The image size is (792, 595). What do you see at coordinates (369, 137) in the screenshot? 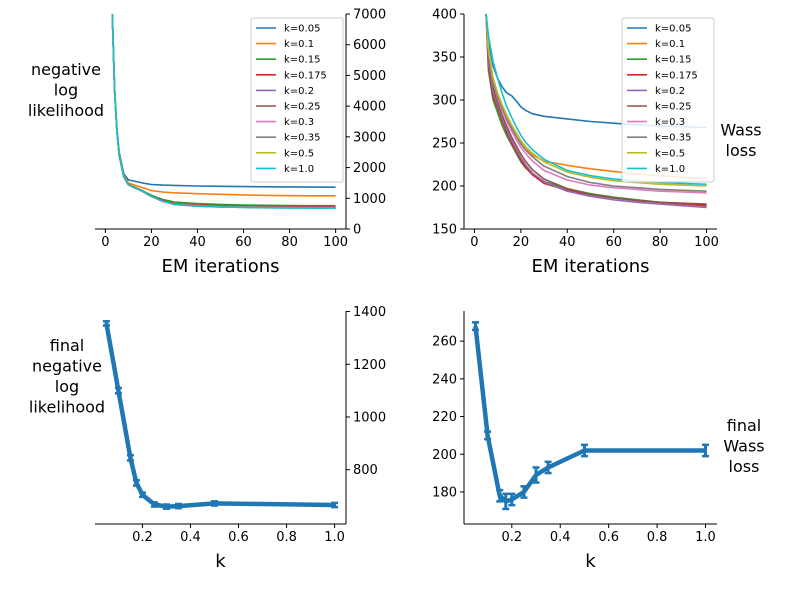
I see `y-tick-label: 3000` at bounding box center [369, 137].